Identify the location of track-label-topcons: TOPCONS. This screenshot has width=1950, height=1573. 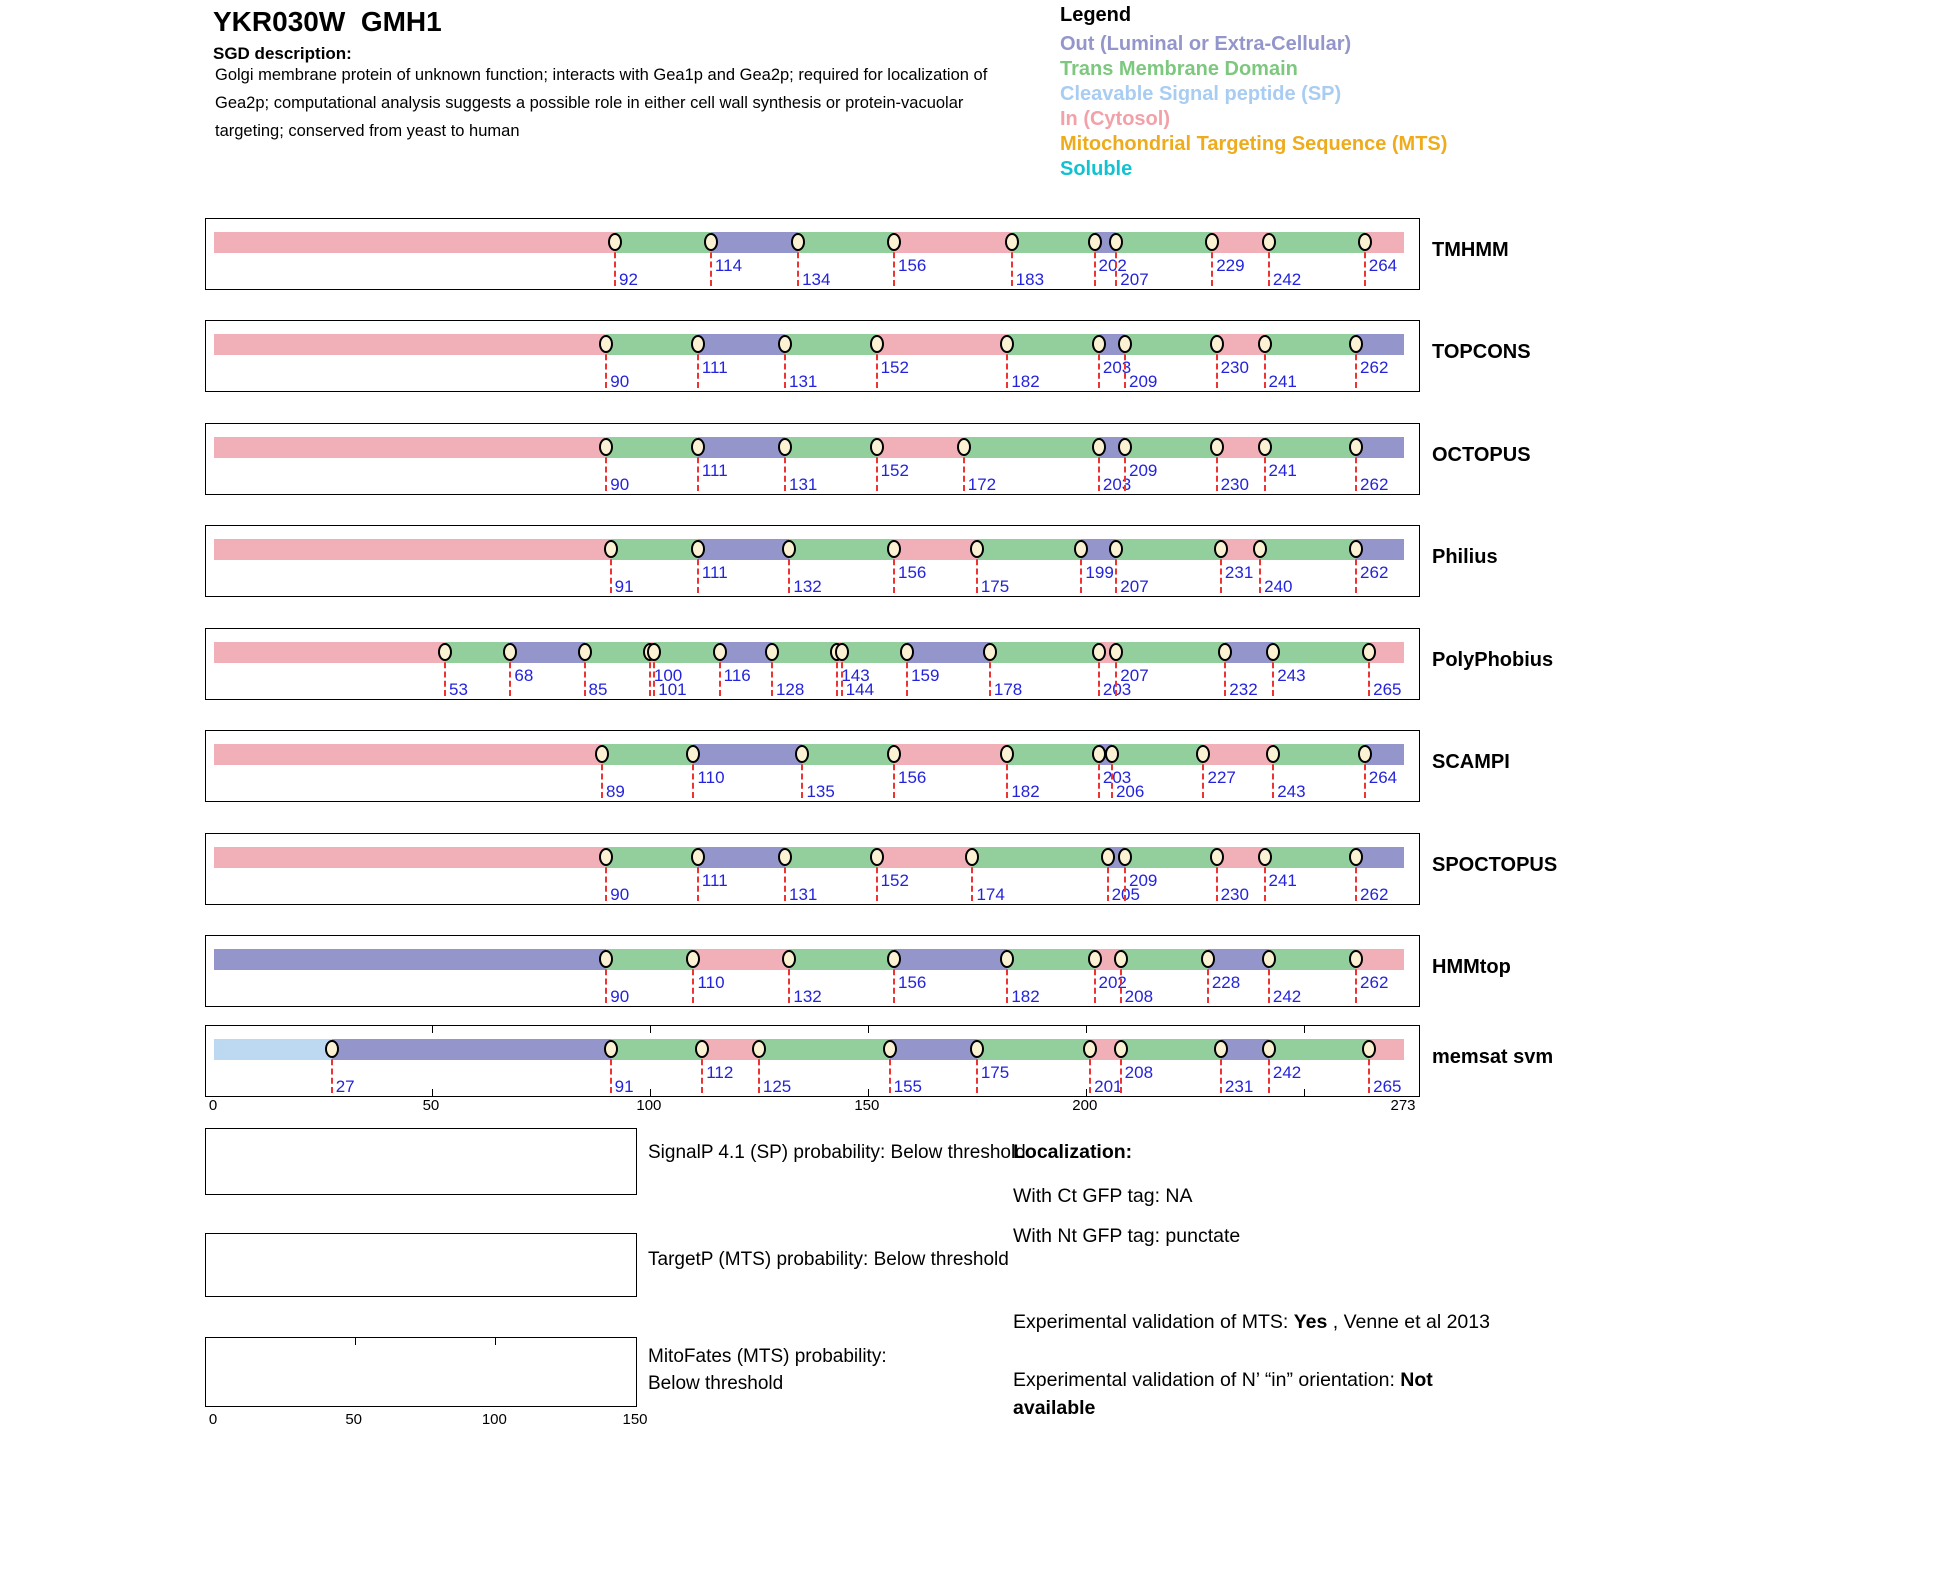
(1481, 352).